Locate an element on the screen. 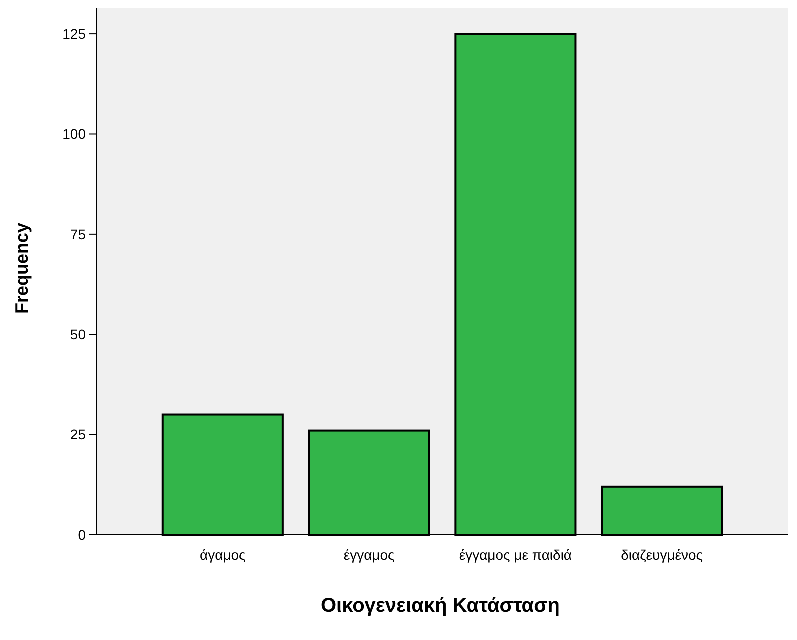 The height and width of the screenshot is (640, 797). y-tick-label: 75 is located at coordinates (78, 234).